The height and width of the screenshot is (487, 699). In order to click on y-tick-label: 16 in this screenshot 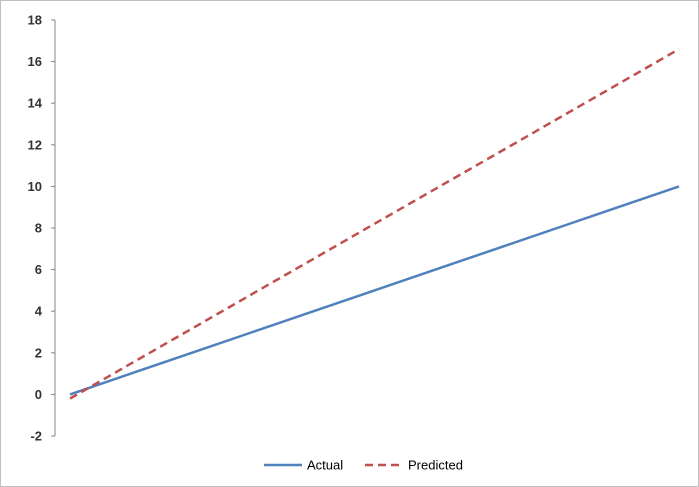, I will do `click(35, 61)`.